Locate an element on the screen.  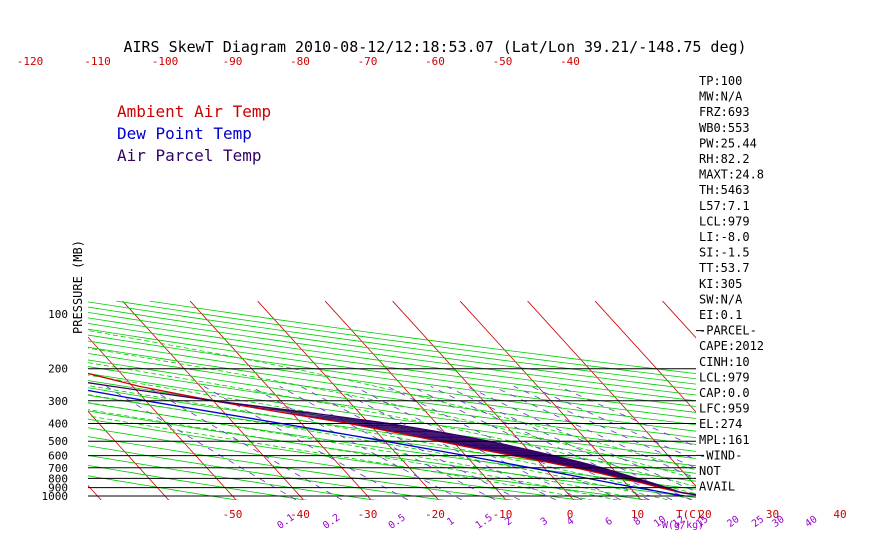
pressure-tick-label: 300 is located at coordinates (58, 401).